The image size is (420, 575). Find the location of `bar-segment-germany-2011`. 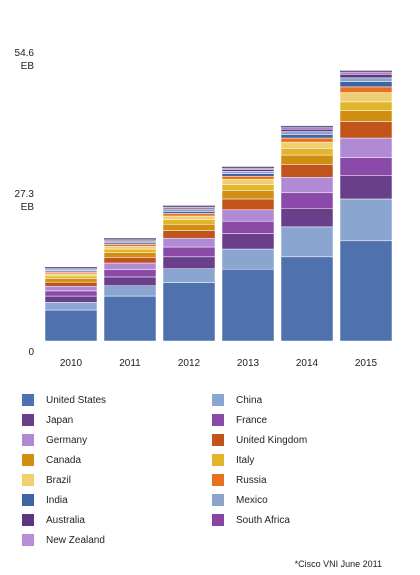

bar-segment-germany-2011 is located at coordinates (130, 266).